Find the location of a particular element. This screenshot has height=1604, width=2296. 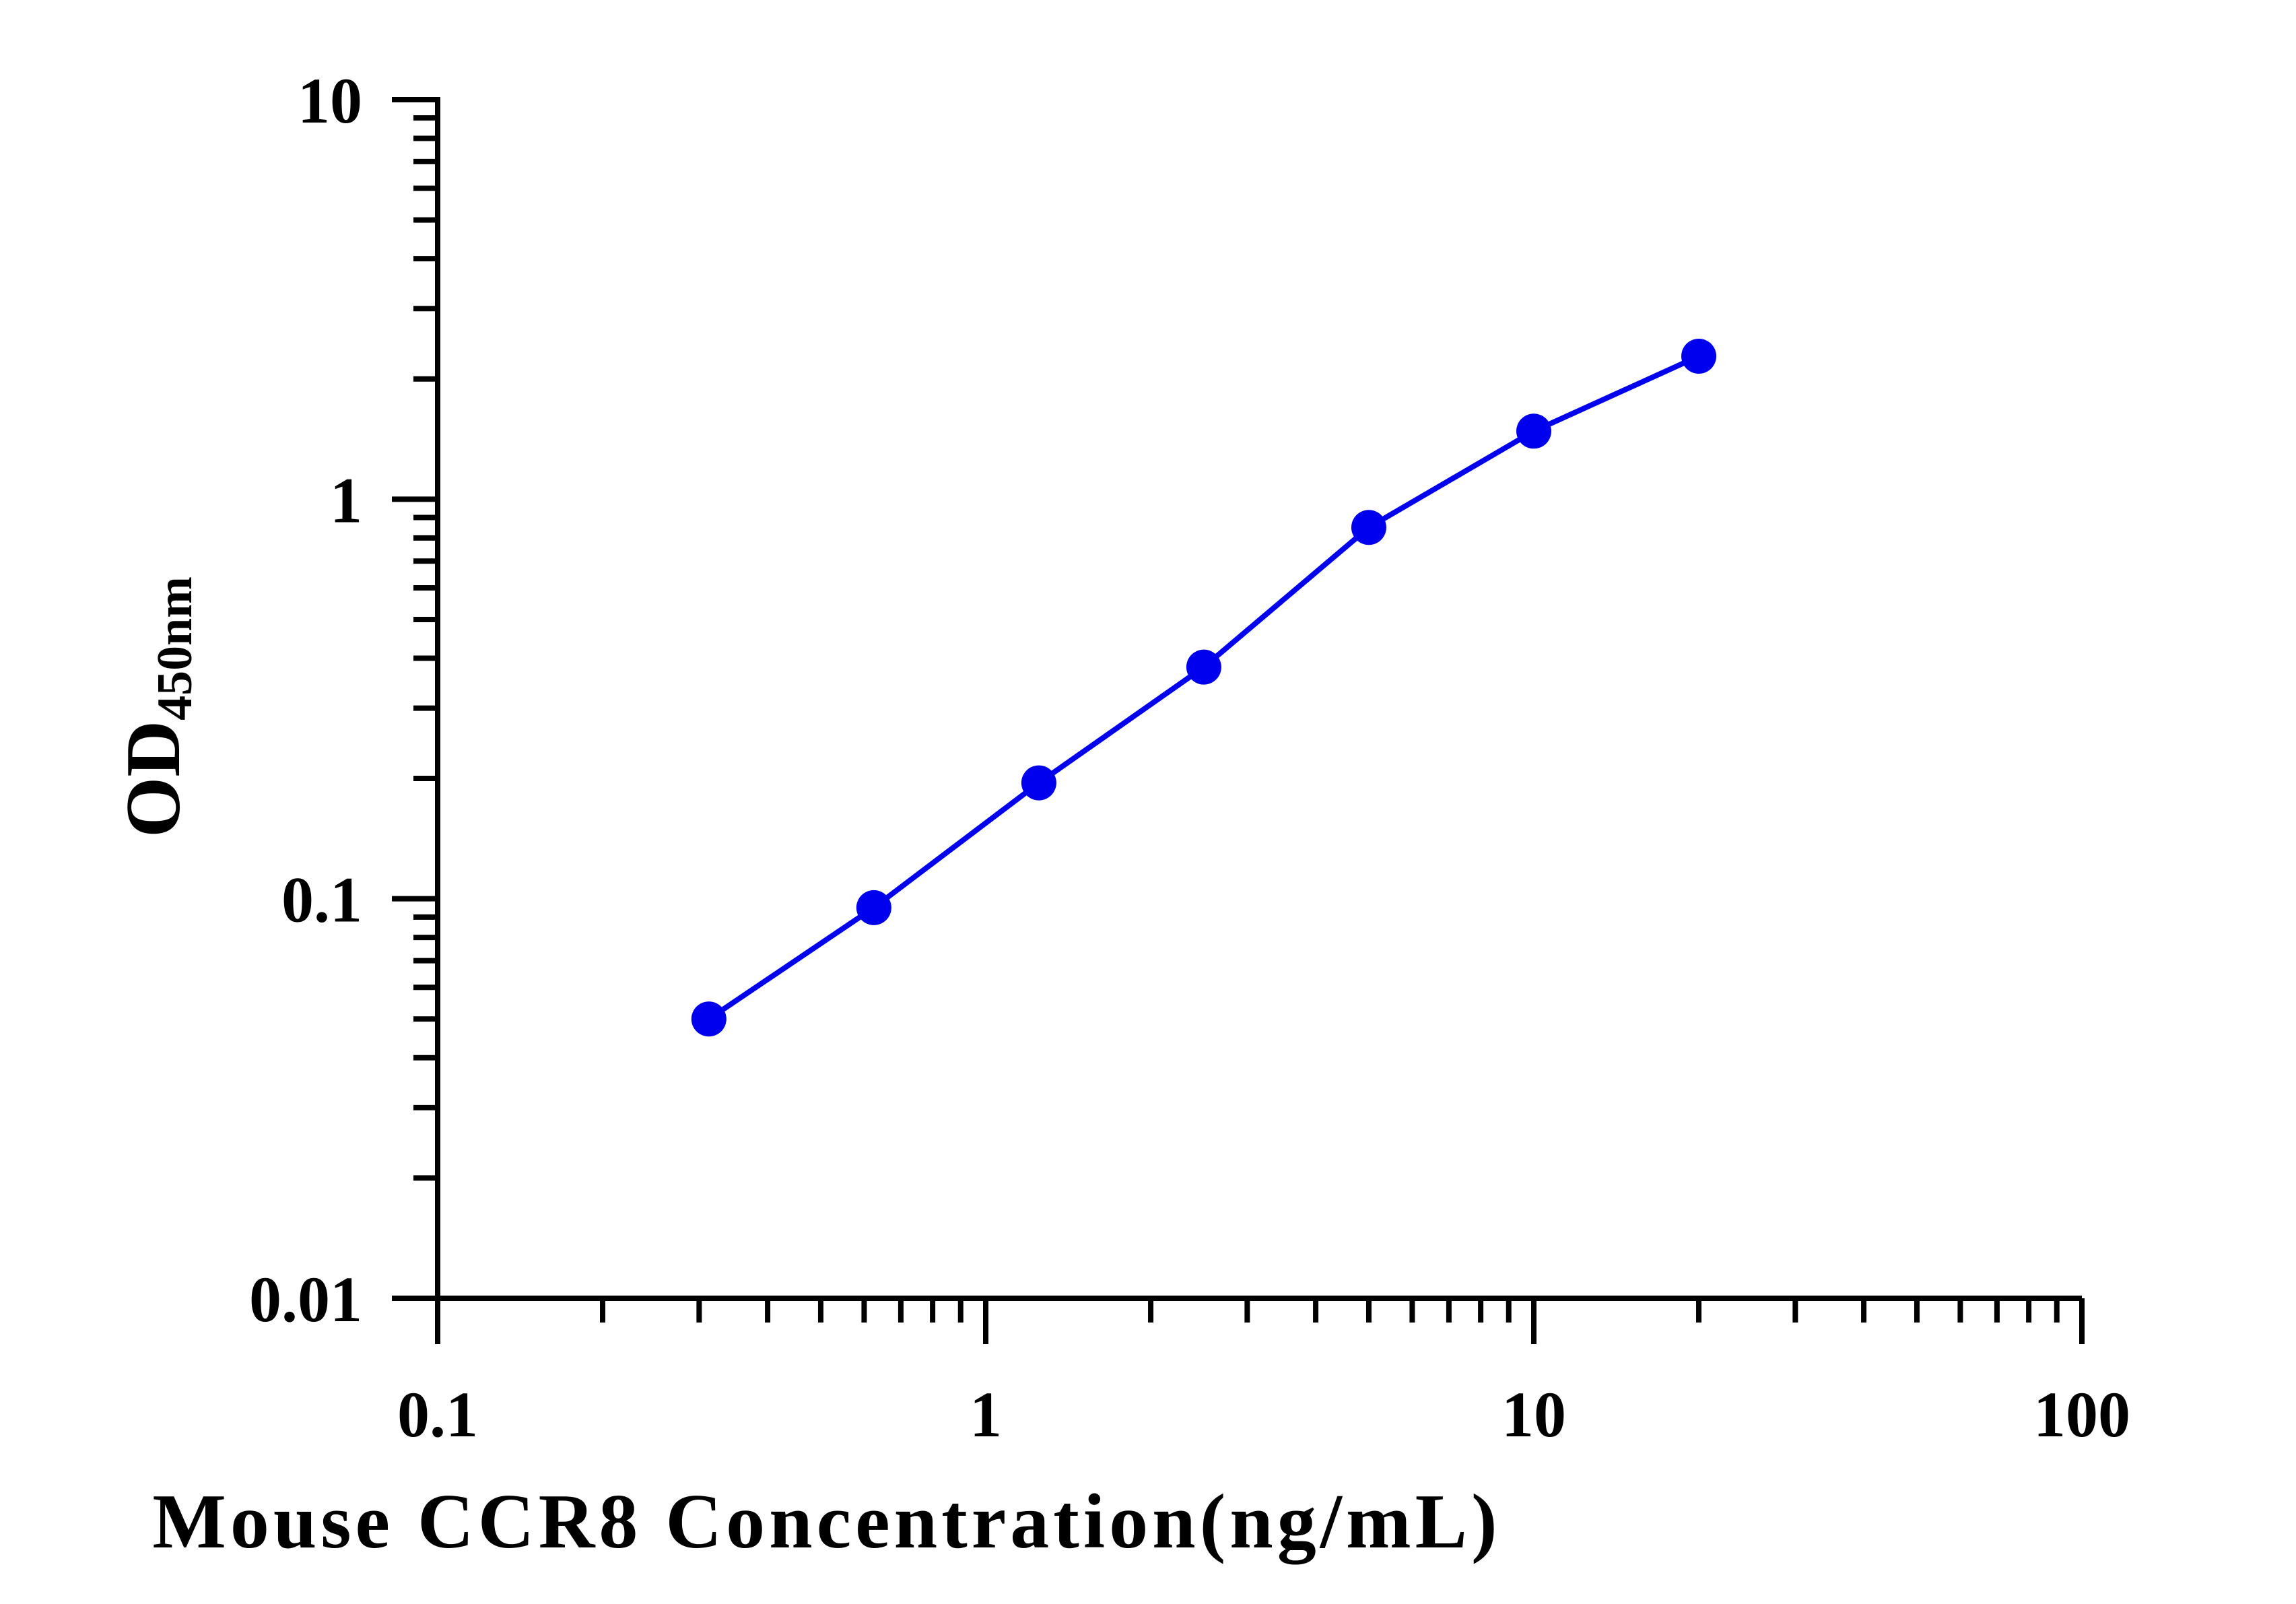

y-axis-title-sub: 450nm is located at coordinates (175, 648).